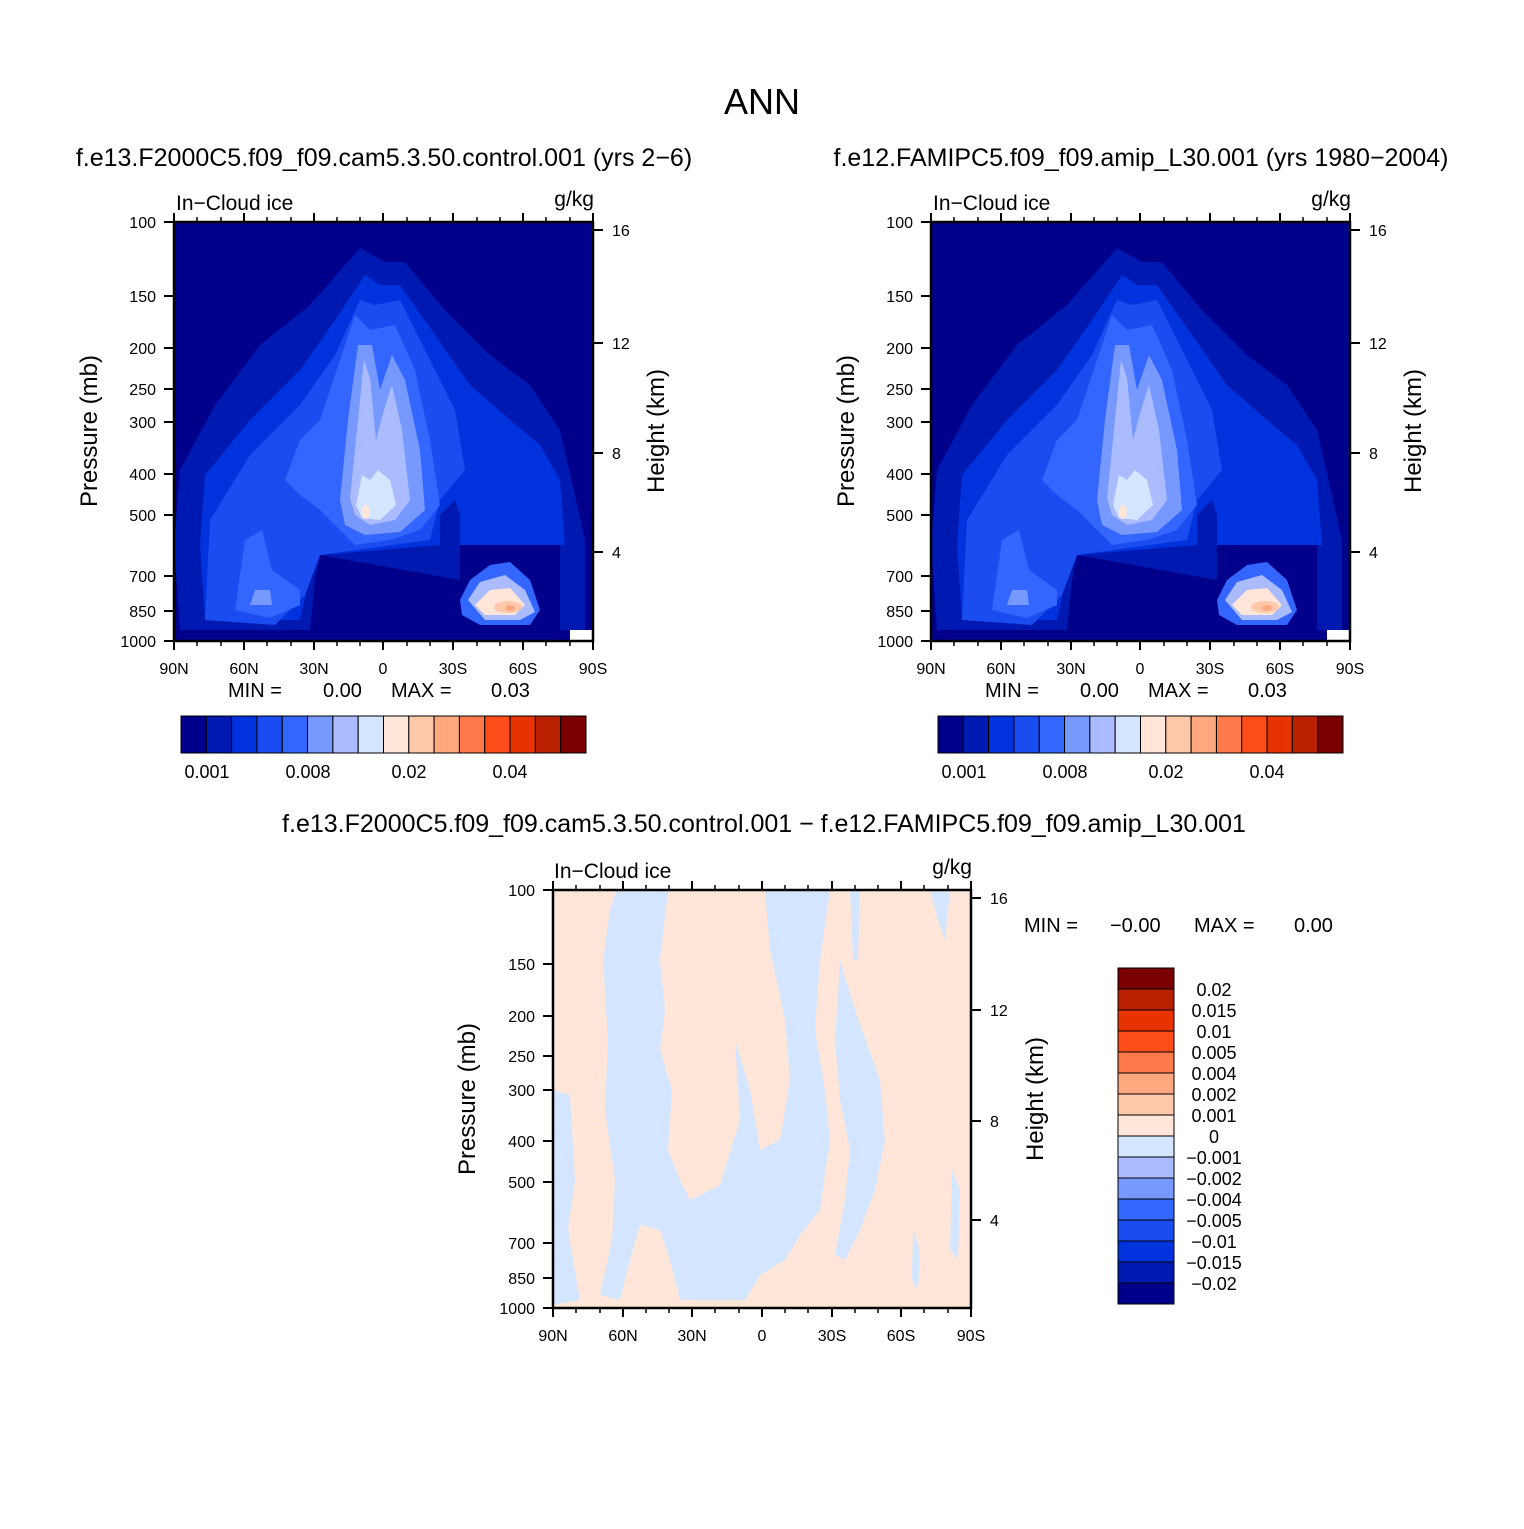 The image size is (1524, 1529). What do you see at coordinates (1064, 772) in the screenshot?
I see `colorbar-label: 0.008` at bounding box center [1064, 772].